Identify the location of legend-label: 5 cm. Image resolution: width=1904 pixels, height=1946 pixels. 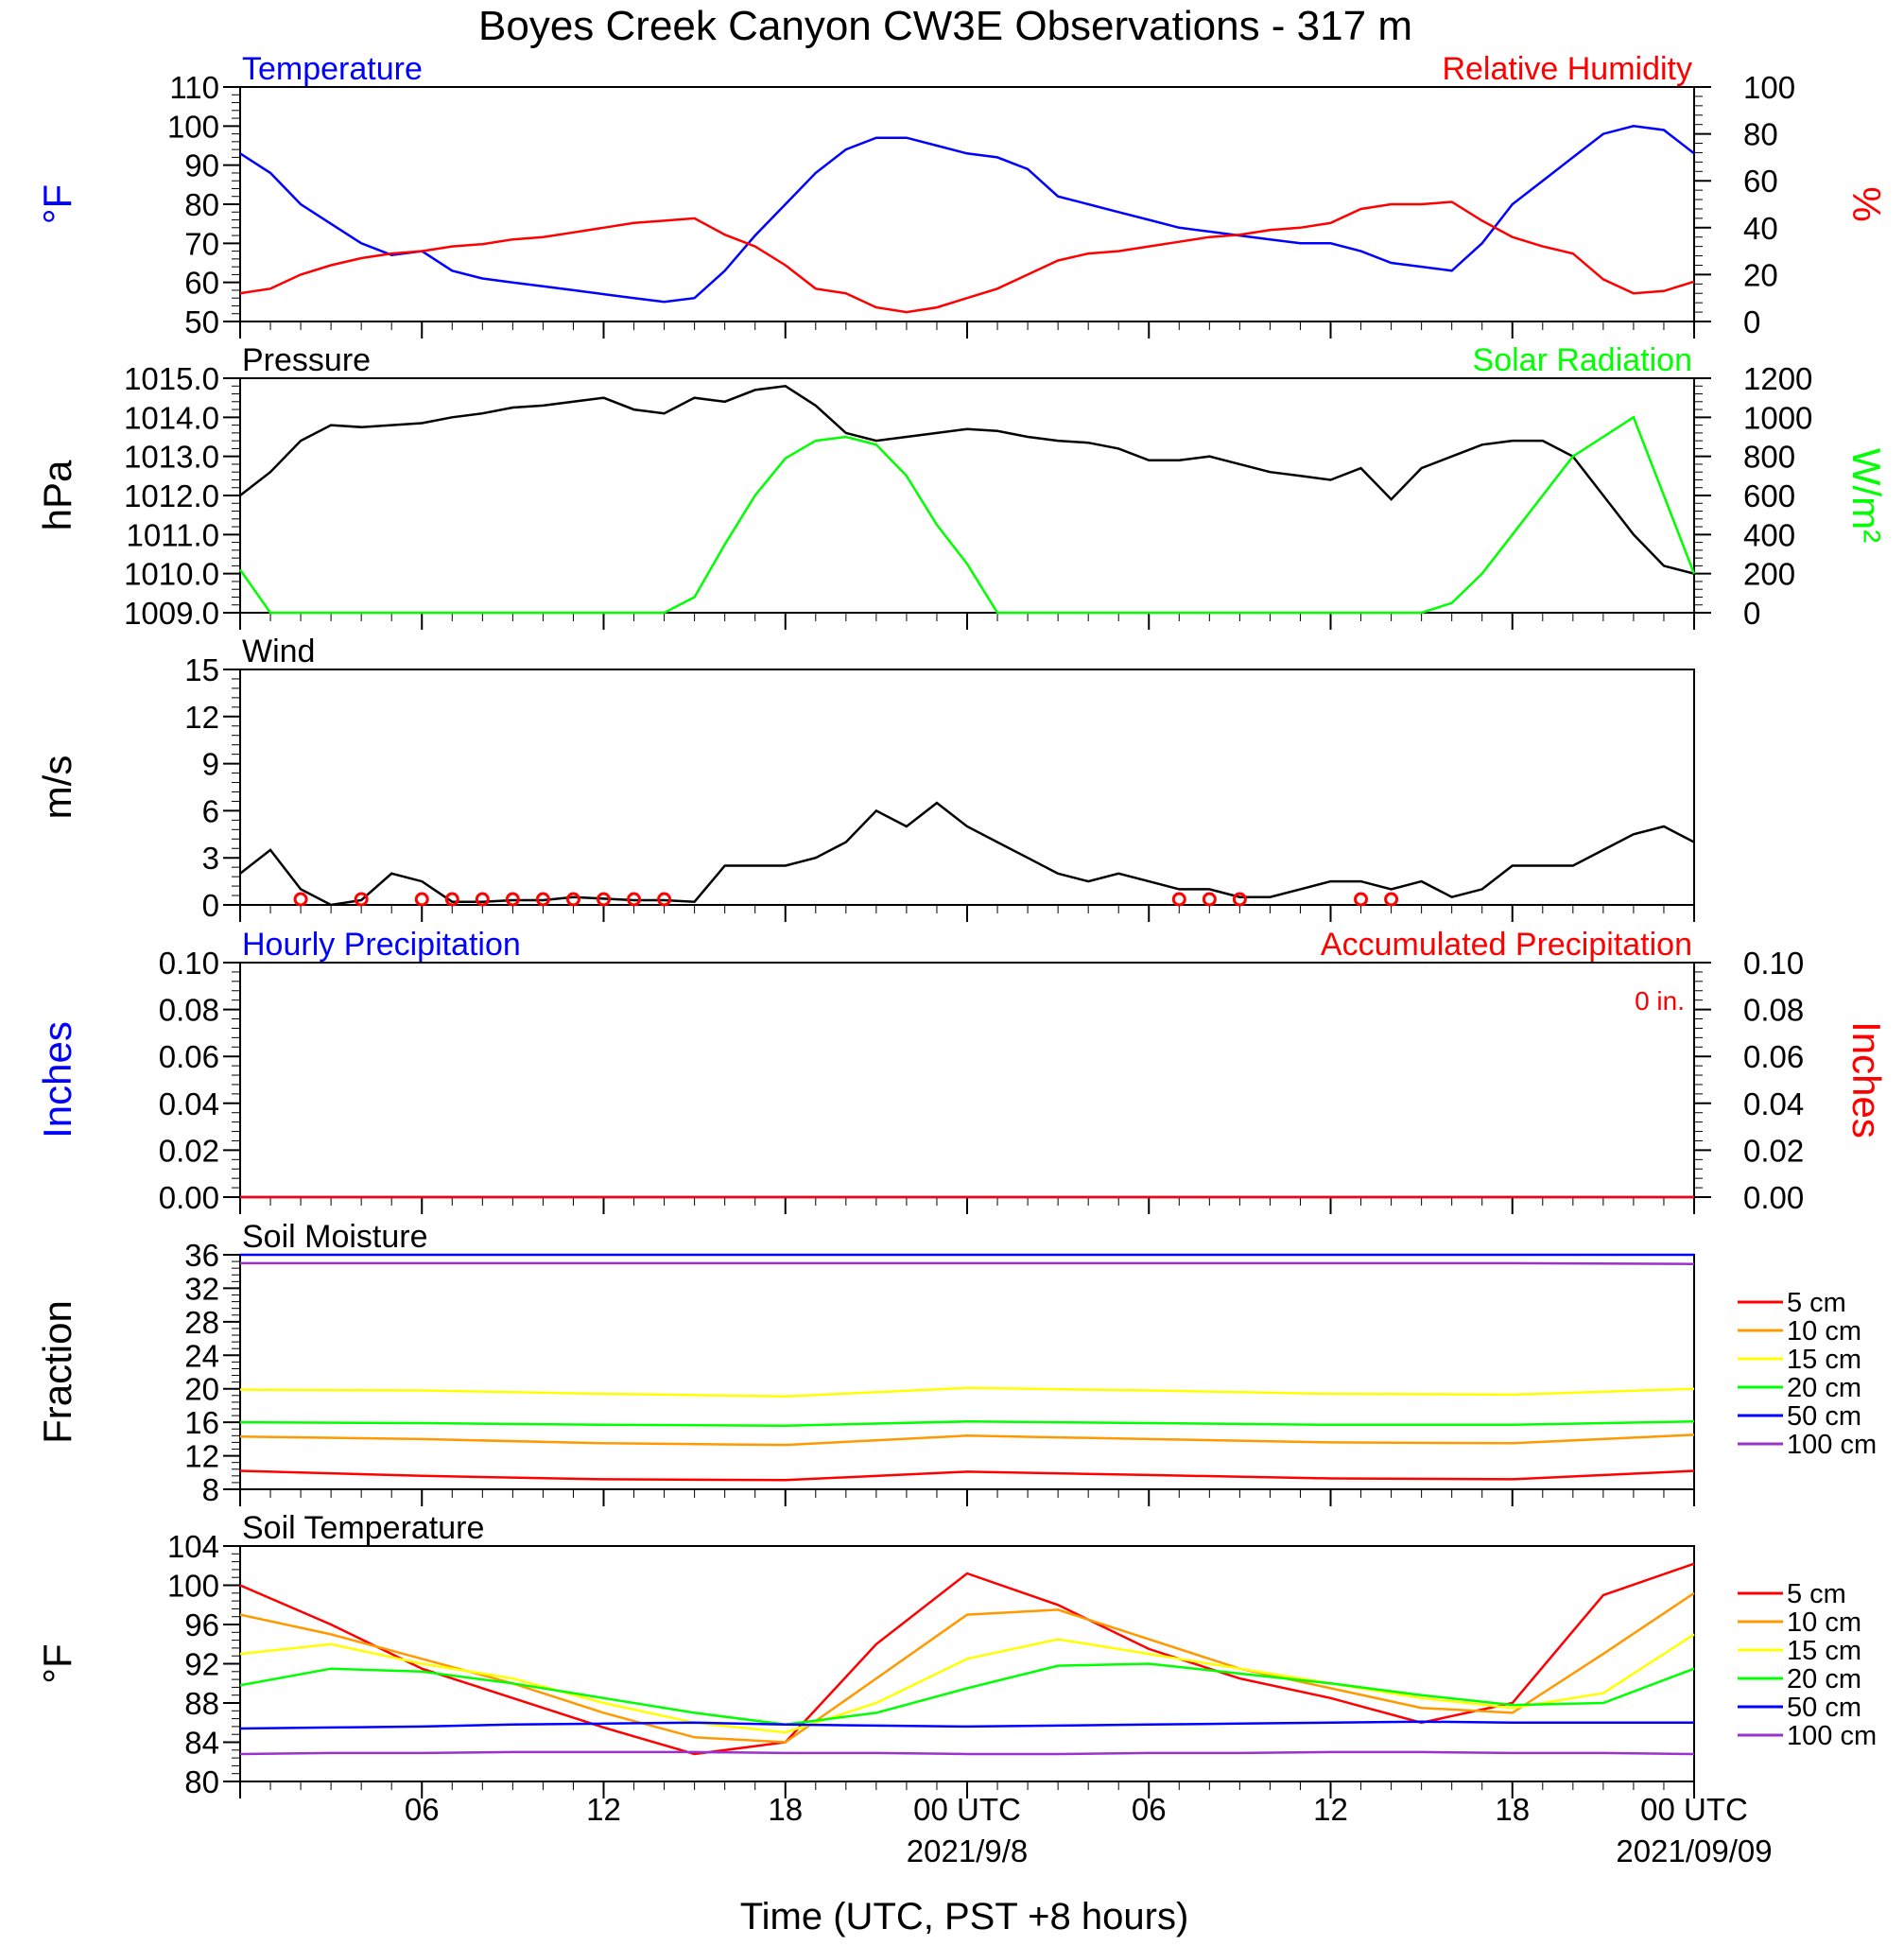
(1817, 1303).